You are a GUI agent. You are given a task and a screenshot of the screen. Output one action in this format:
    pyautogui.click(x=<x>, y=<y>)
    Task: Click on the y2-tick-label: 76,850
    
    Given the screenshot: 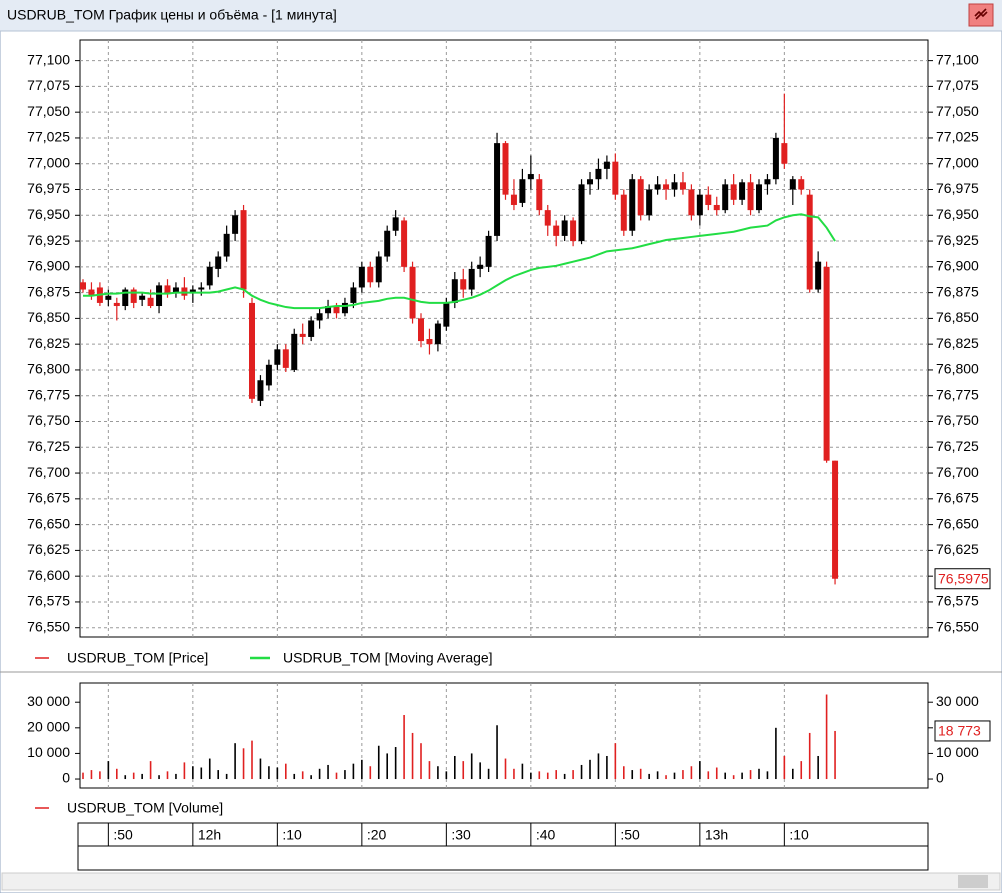 What is the action you would take?
    pyautogui.click(x=957, y=317)
    